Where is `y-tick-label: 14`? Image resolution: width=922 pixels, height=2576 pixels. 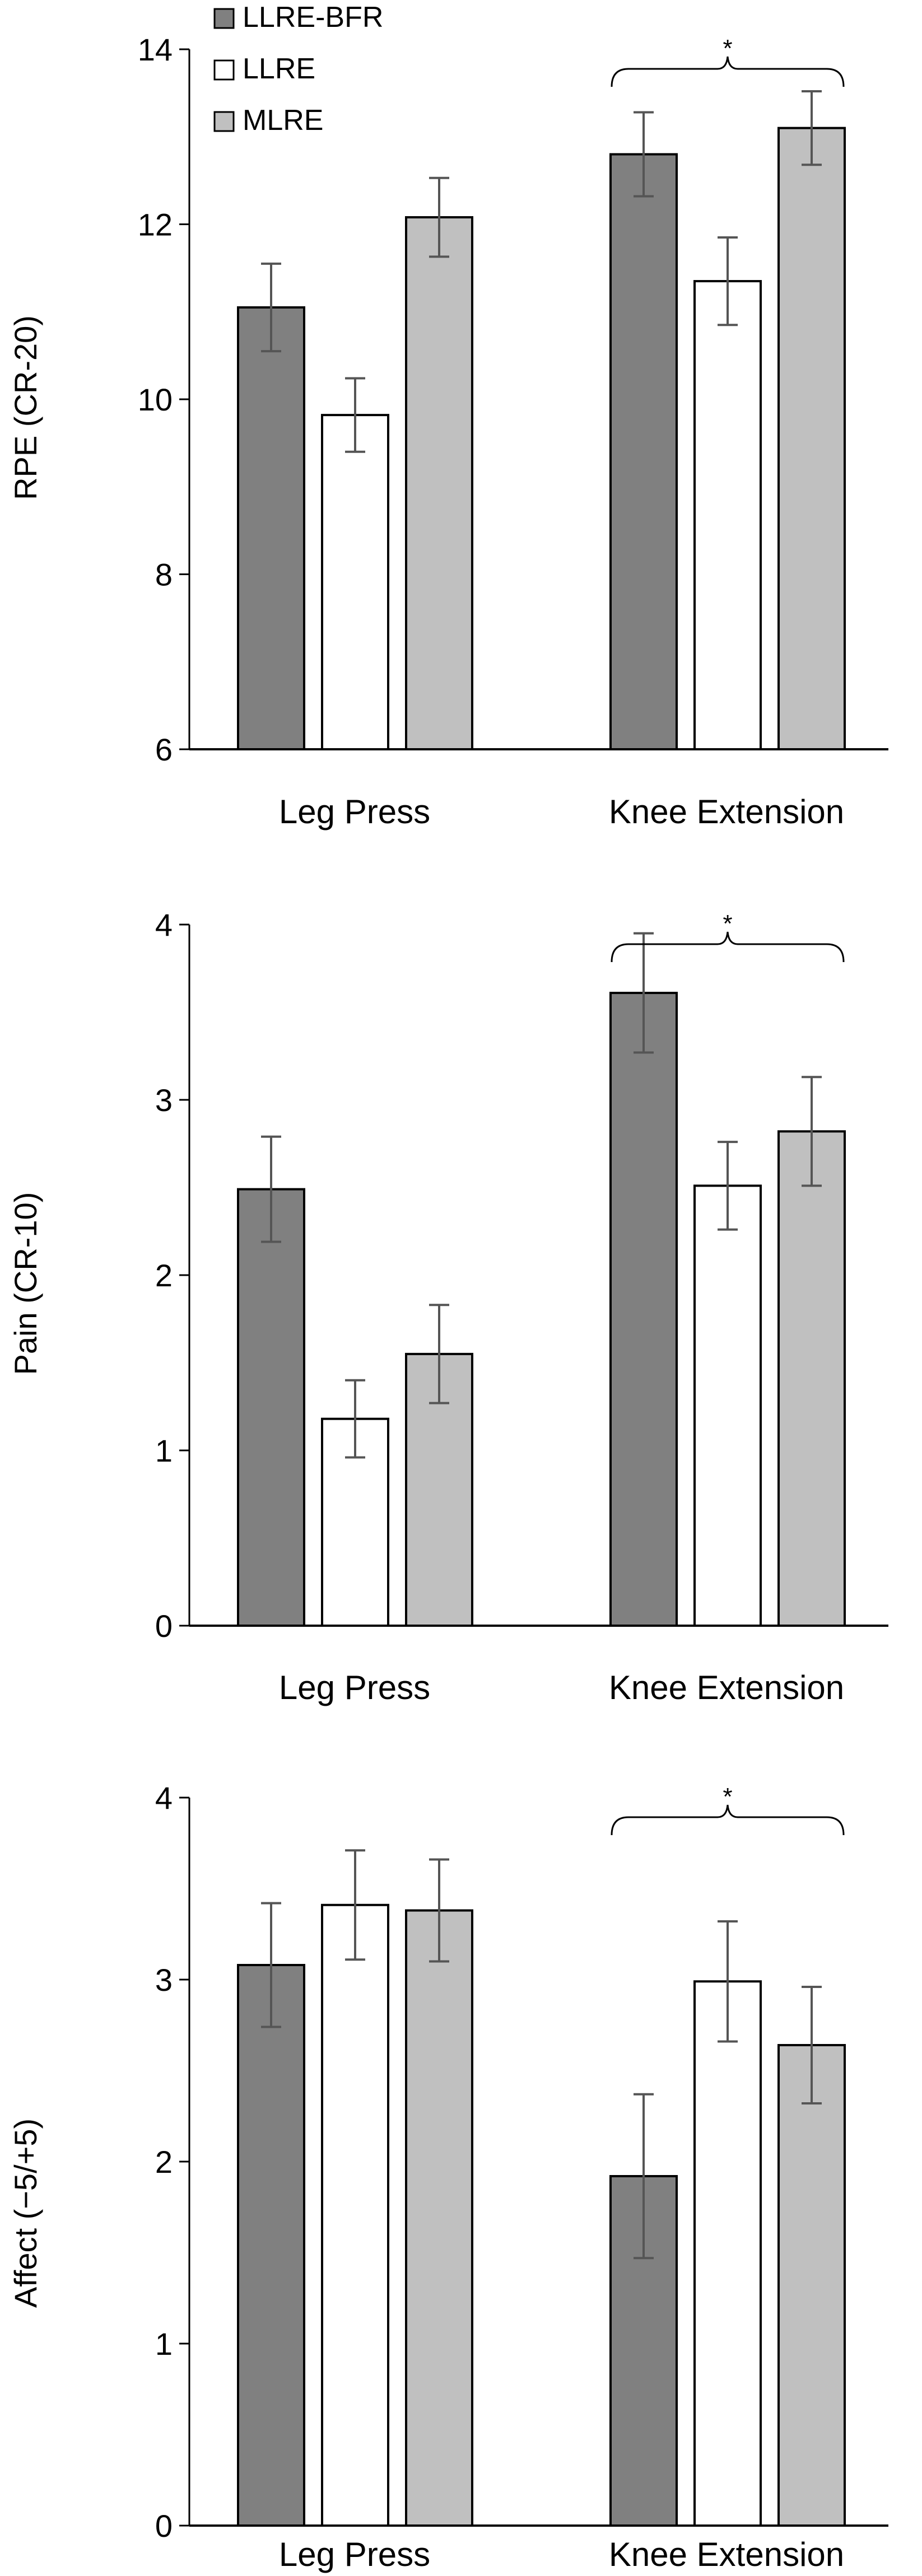
y-tick-label: 14 is located at coordinates (155, 50).